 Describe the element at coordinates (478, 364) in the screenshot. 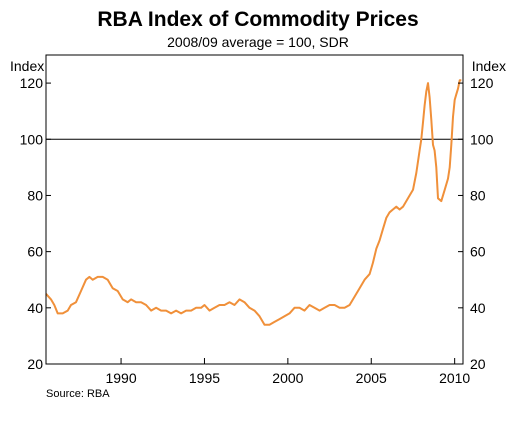

I see `y-tick-label-right: 20` at that location.